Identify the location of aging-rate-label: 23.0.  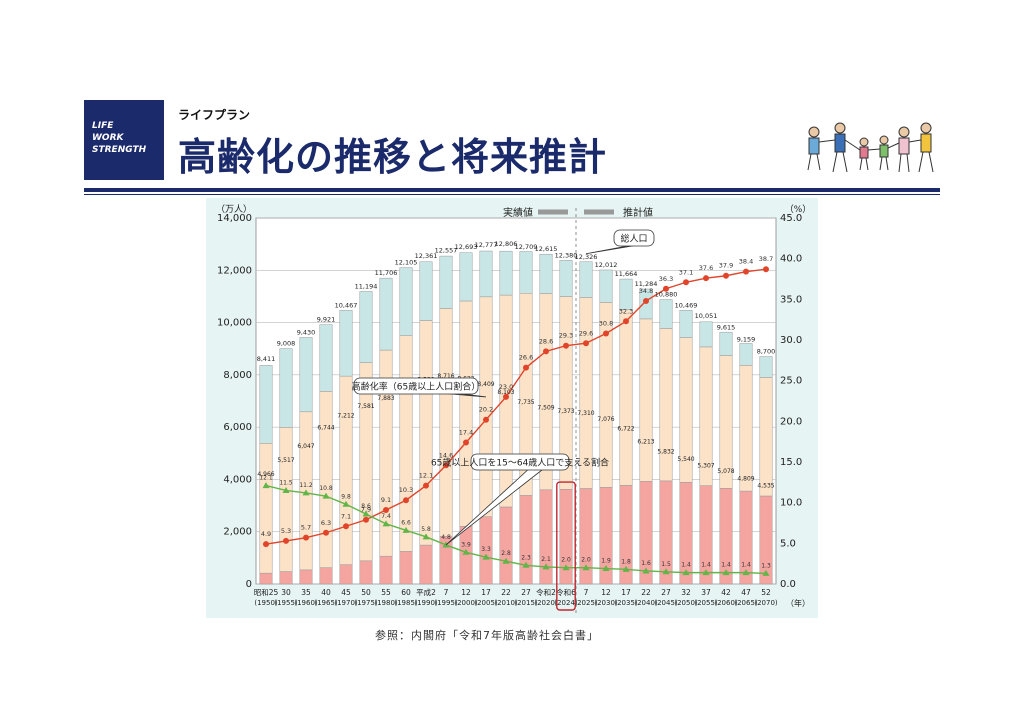
(506, 387).